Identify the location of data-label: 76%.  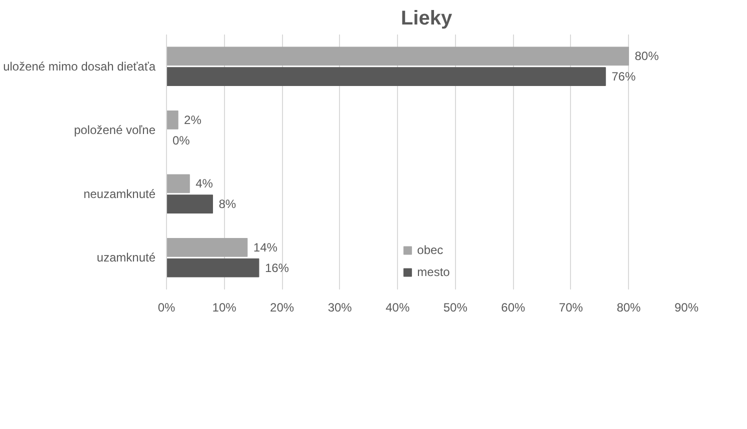
(624, 77).